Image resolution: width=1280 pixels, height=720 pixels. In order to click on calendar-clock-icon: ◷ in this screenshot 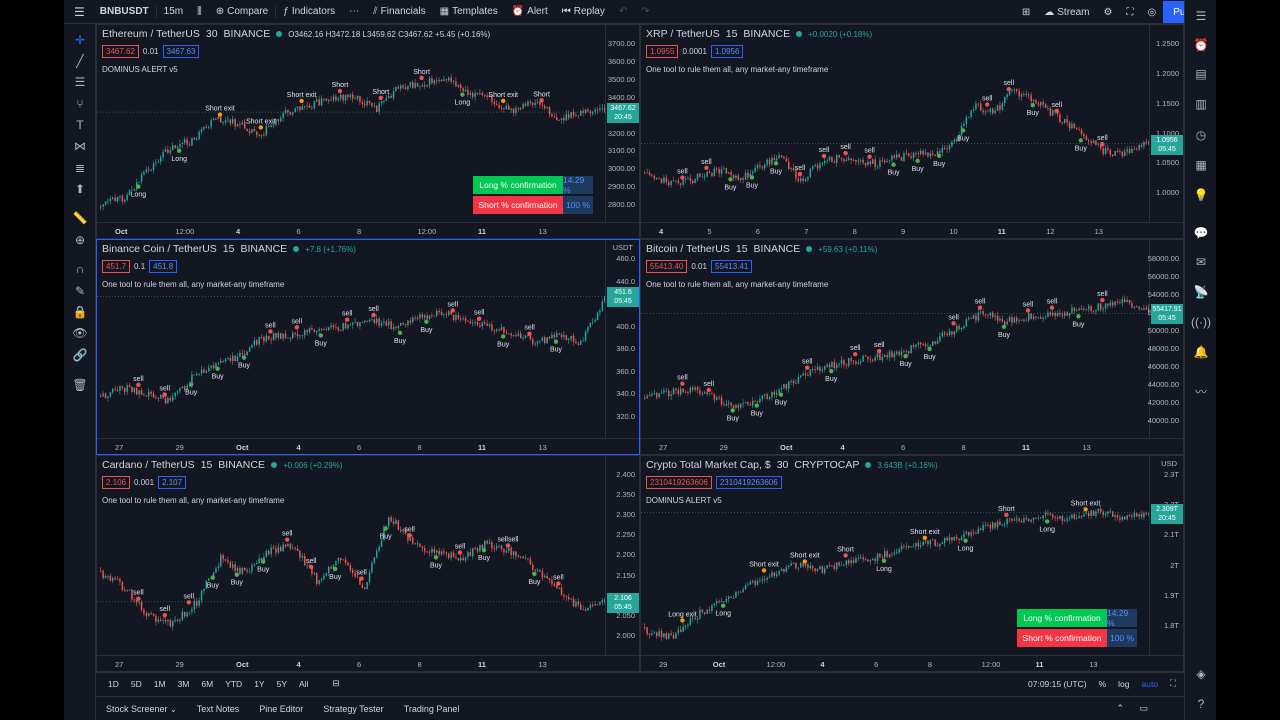, I will do `click(1201, 135)`.